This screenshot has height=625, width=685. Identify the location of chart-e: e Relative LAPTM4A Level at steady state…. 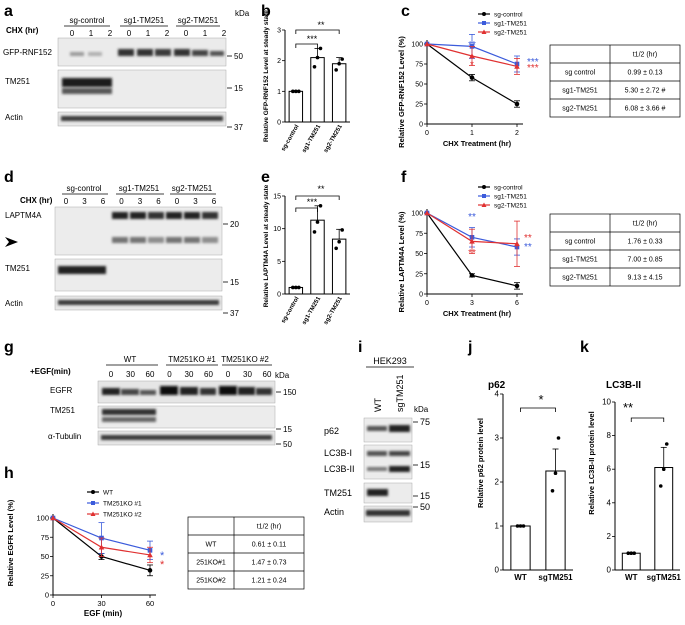
(305, 247).